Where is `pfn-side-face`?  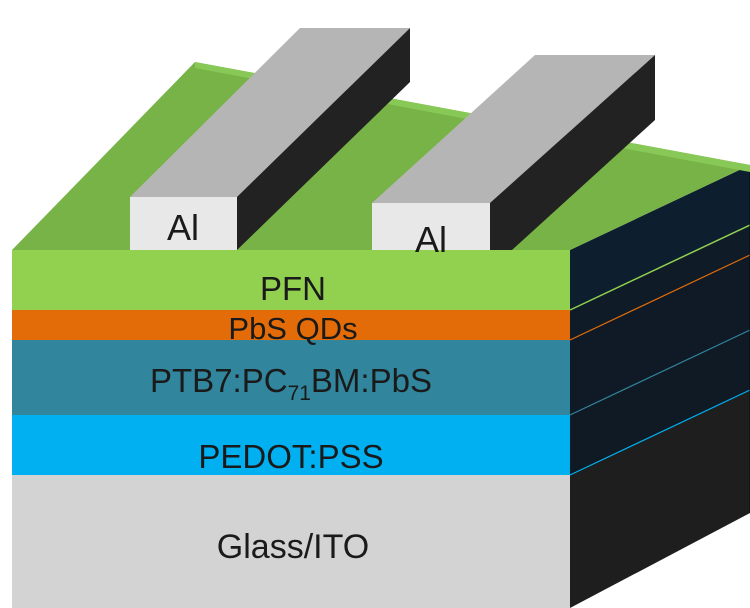 pfn-side-face is located at coordinates (660, 237).